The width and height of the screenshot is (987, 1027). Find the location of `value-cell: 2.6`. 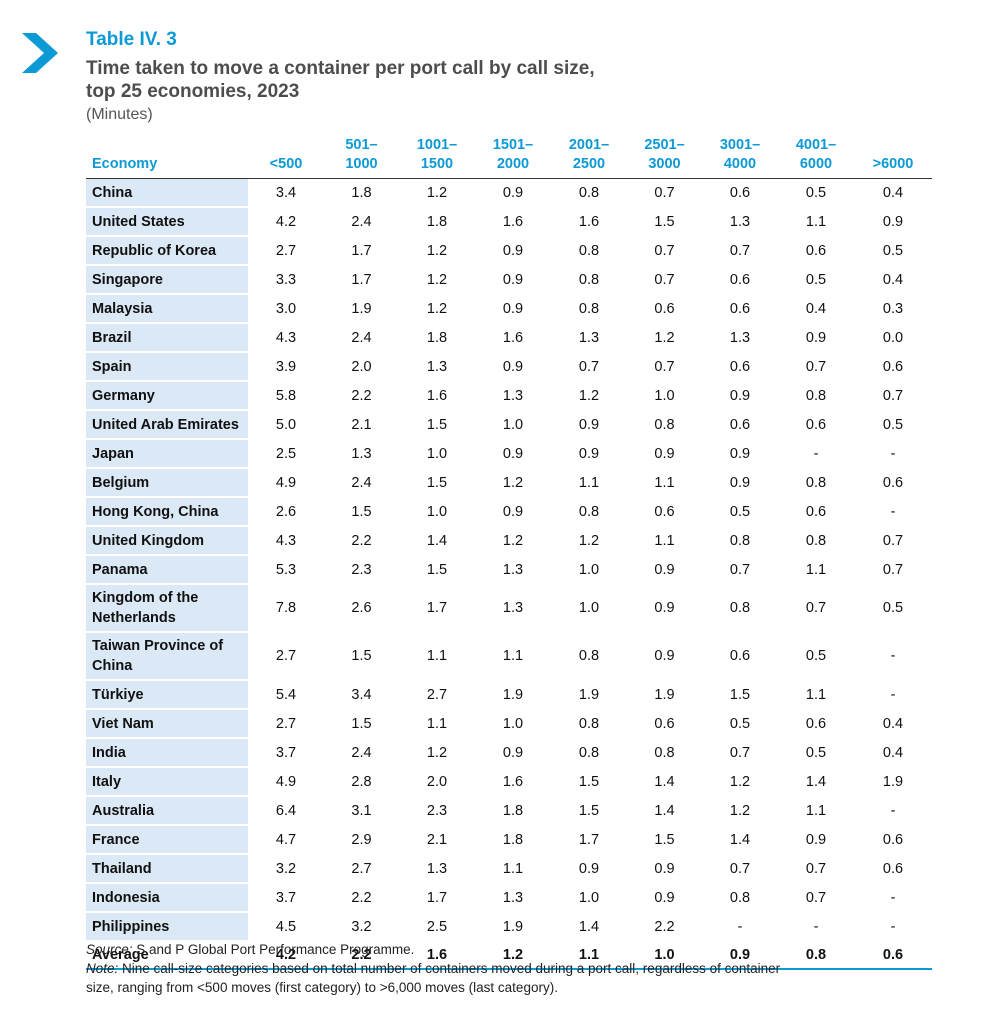

value-cell: 2.6 is located at coordinates (361, 608).